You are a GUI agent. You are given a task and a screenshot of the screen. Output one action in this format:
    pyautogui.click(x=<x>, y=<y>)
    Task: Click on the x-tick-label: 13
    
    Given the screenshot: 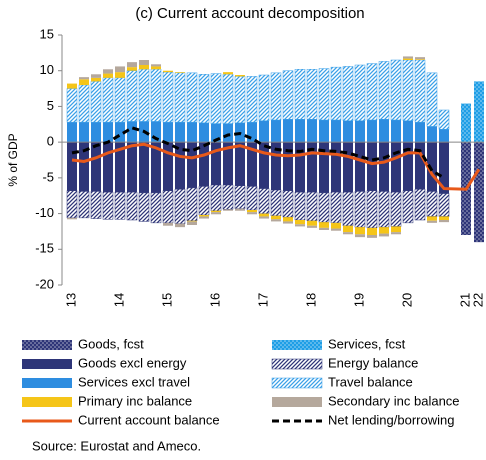 What is the action you would take?
    pyautogui.click(x=70, y=300)
    